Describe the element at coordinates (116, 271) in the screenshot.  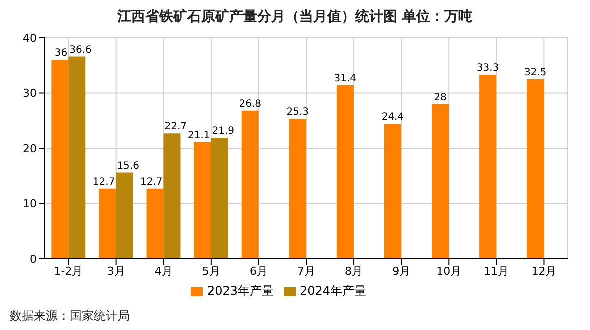
I see `x-tick-label: 3月` at that location.